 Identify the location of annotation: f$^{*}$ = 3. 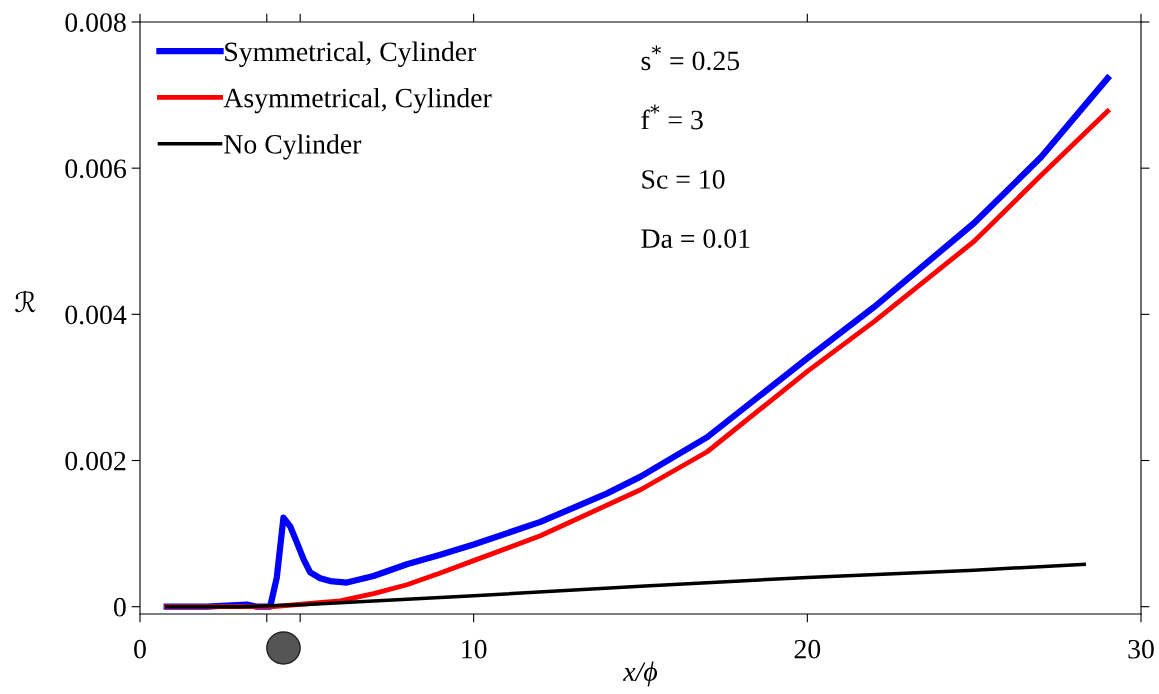
(672, 117).